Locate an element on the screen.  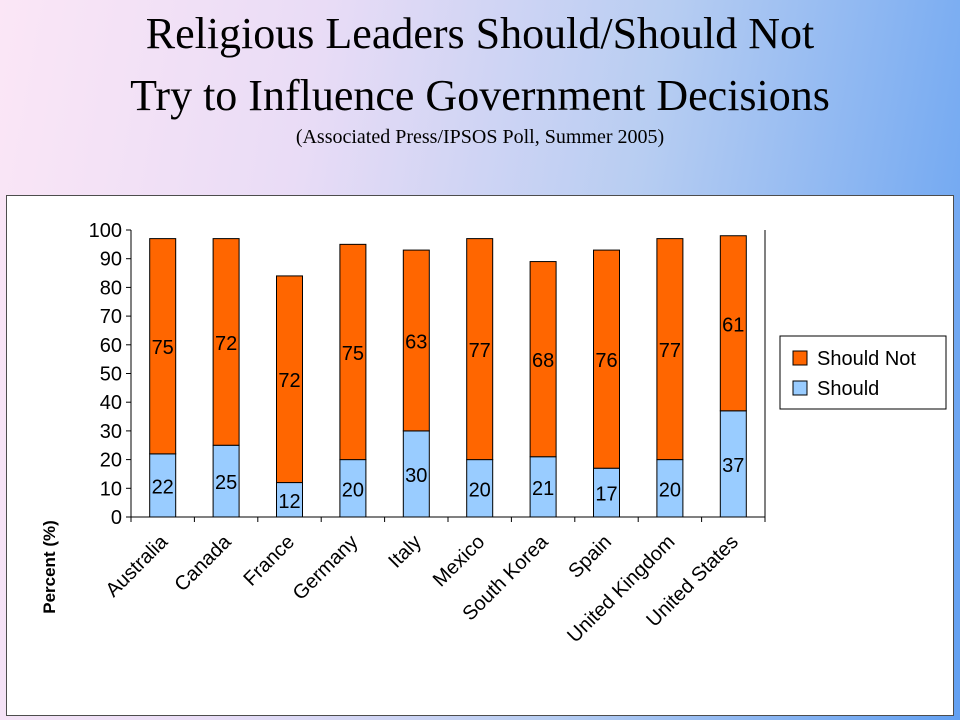
y-tick-label: 30 is located at coordinates (111, 432).